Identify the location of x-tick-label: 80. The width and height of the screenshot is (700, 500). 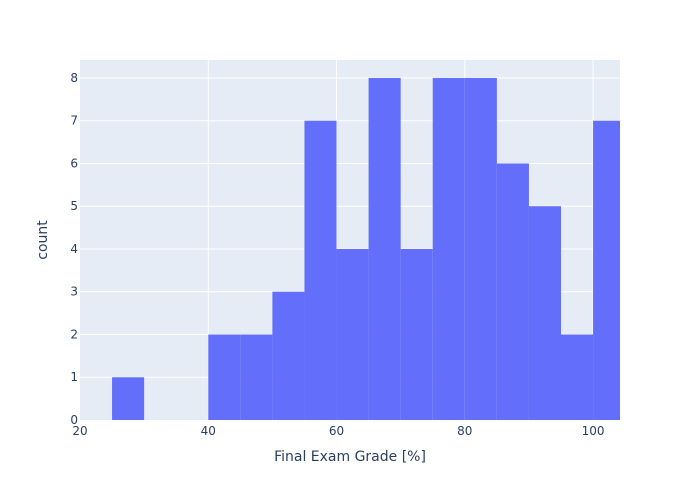
(464, 431).